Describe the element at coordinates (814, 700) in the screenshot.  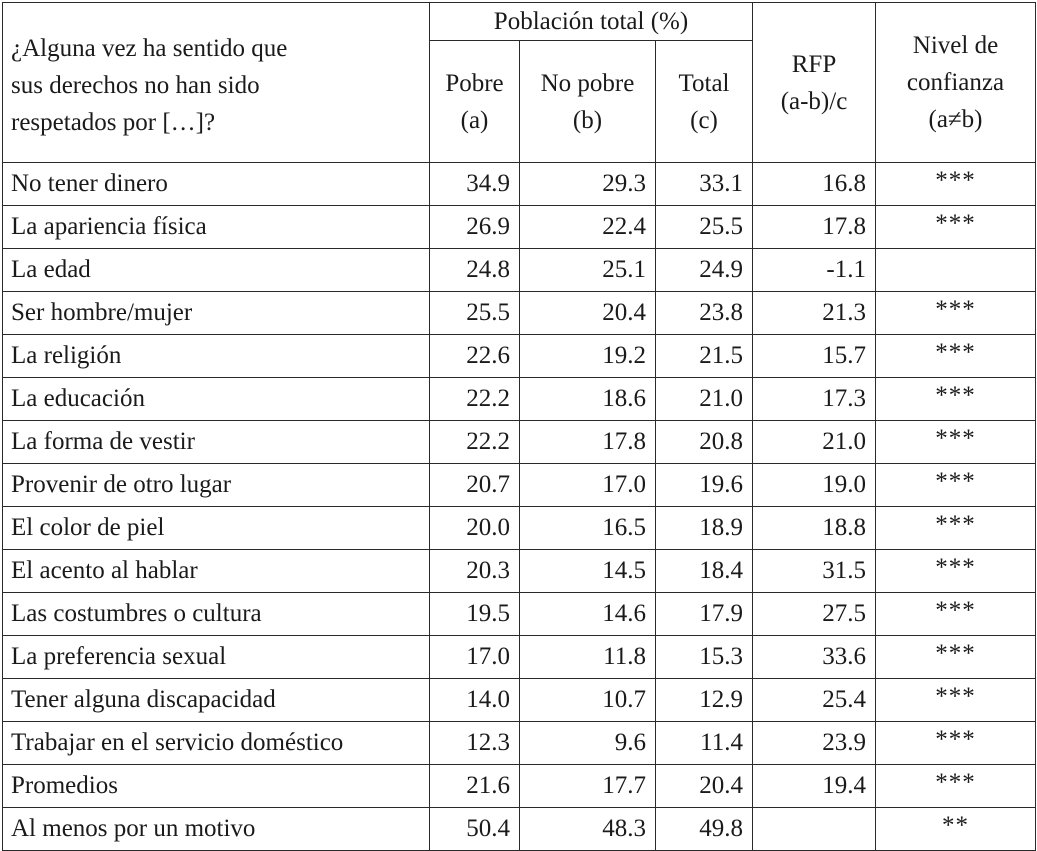
I see `rfp-value: 25.4` at that location.